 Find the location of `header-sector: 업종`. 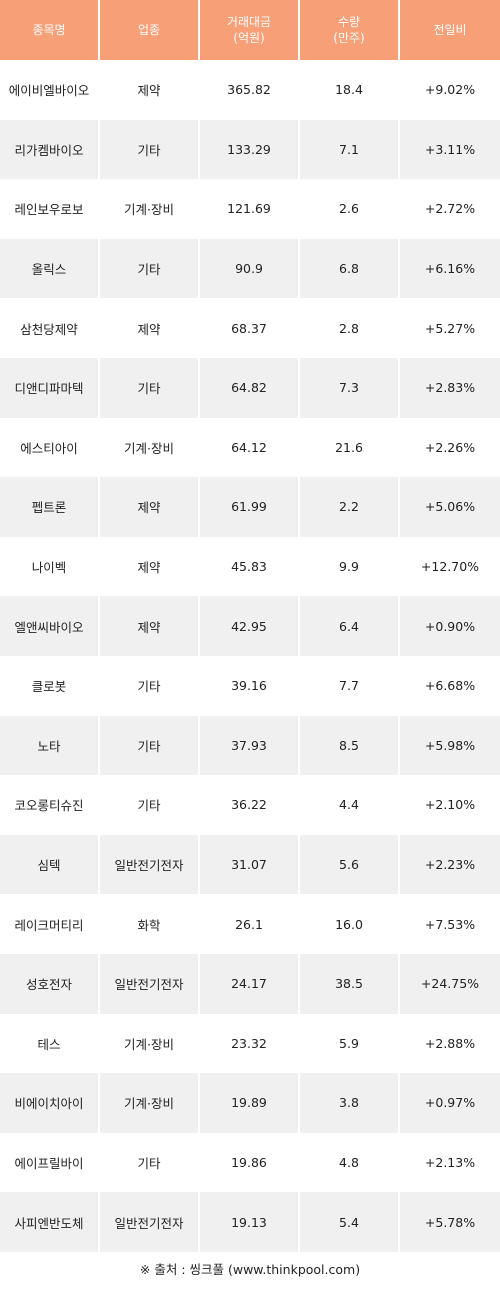

header-sector: 업종 is located at coordinates (150, 30).